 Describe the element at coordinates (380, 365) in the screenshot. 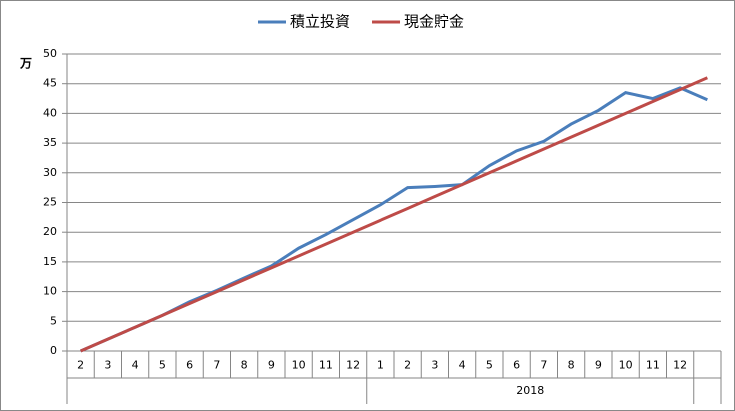

I see `x-tick-label: 1` at that location.